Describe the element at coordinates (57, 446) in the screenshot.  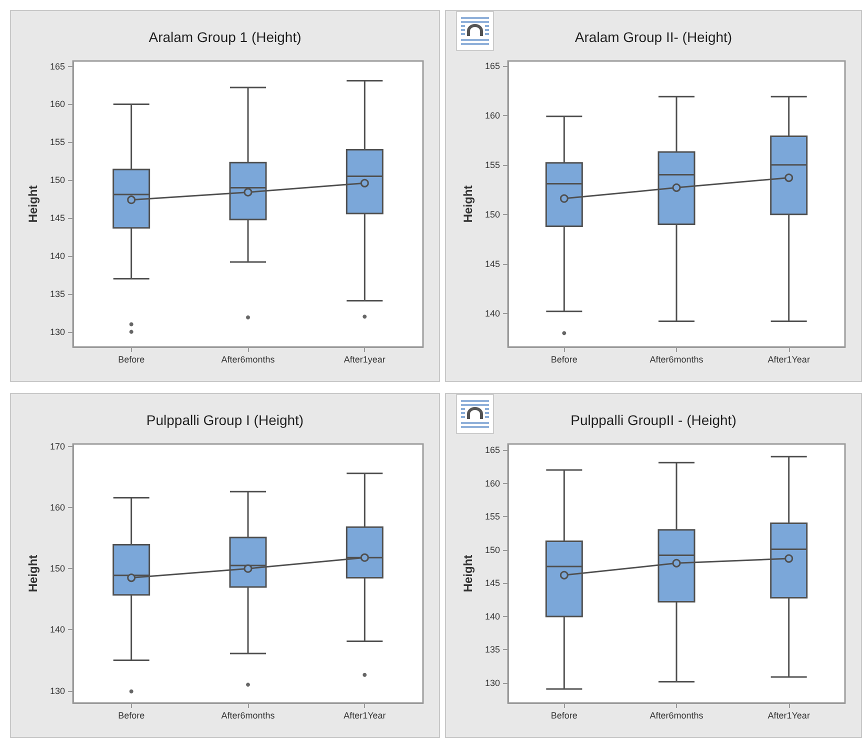
I see `y-tick-label: 170` at that location.